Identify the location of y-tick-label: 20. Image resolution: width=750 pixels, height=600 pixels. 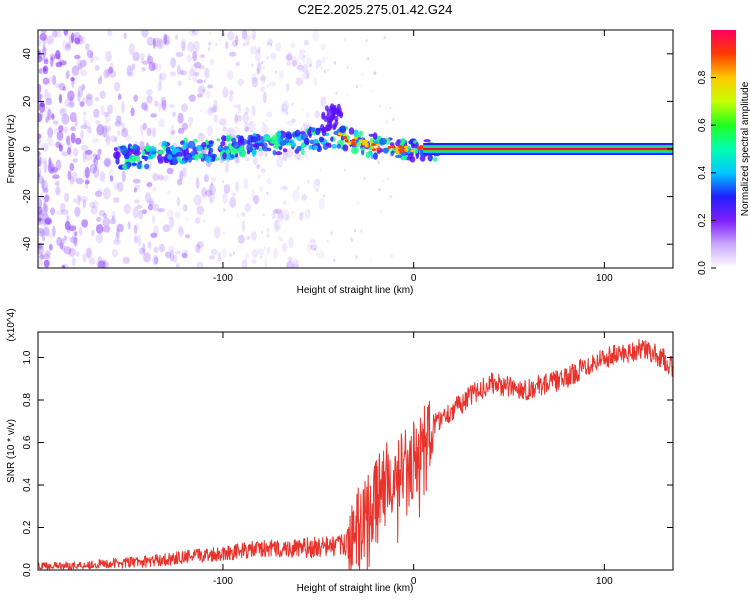
(27, 101).